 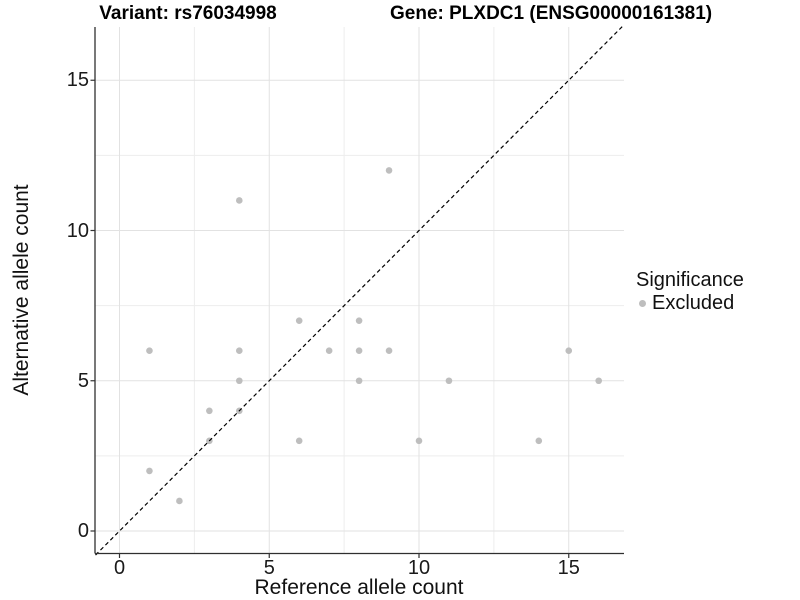 I want to click on x-tick-label: 0, so click(x=119, y=568).